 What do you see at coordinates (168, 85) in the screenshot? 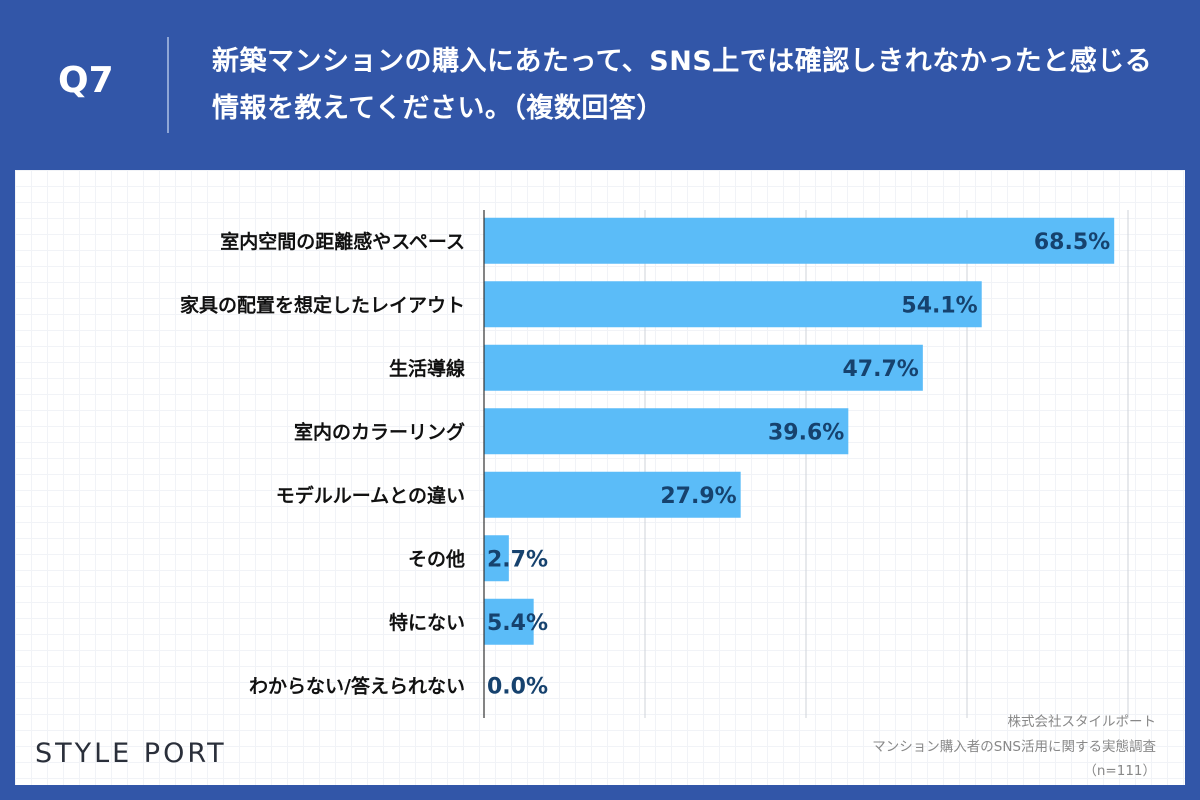
I see `divider` at bounding box center [168, 85].